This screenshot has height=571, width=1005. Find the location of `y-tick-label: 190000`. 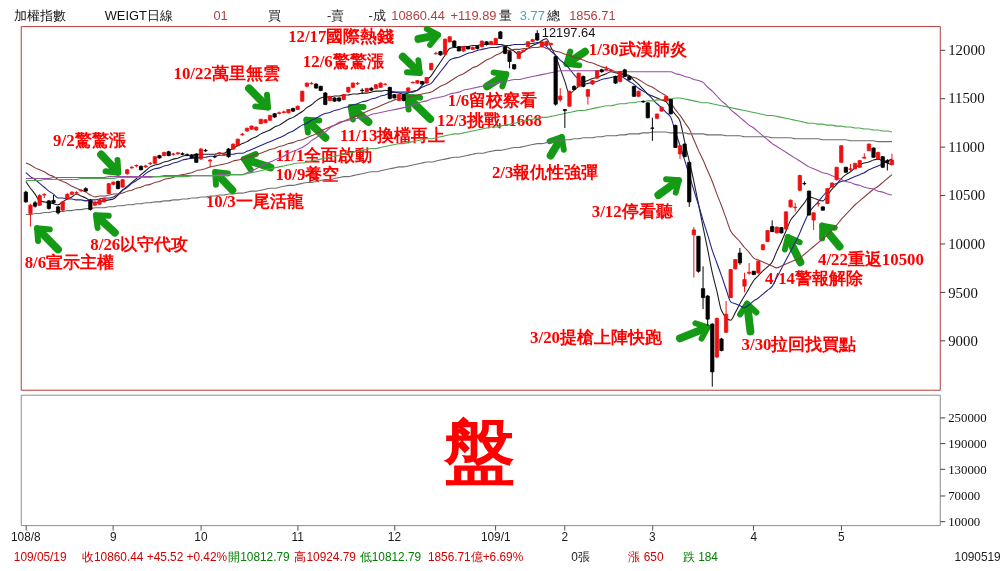

y-tick-label: 190000 is located at coordinates (967, 443).